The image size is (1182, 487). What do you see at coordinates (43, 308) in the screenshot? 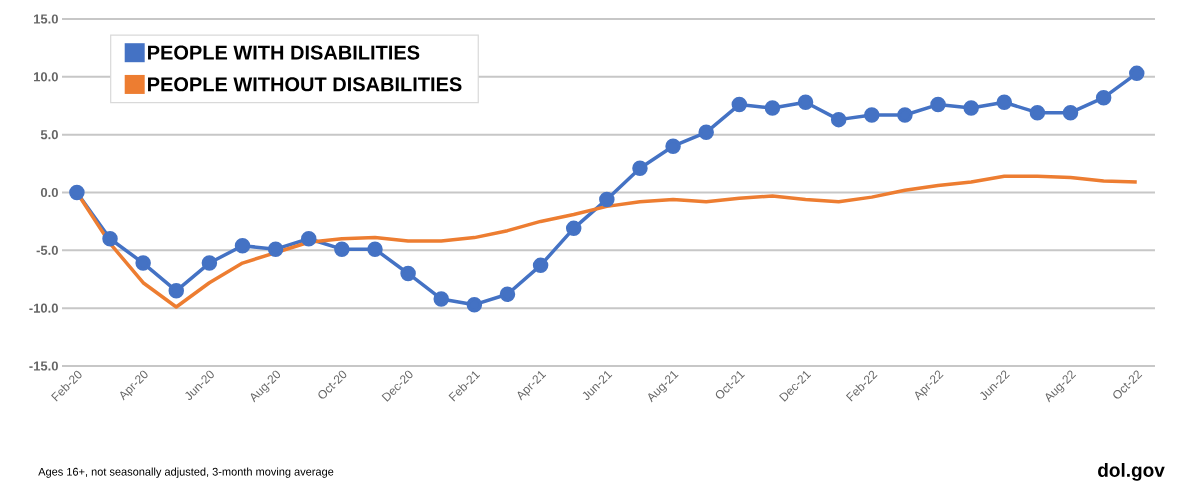
I see `y-tick-label: -10.0` at bounding box center [43, 308].